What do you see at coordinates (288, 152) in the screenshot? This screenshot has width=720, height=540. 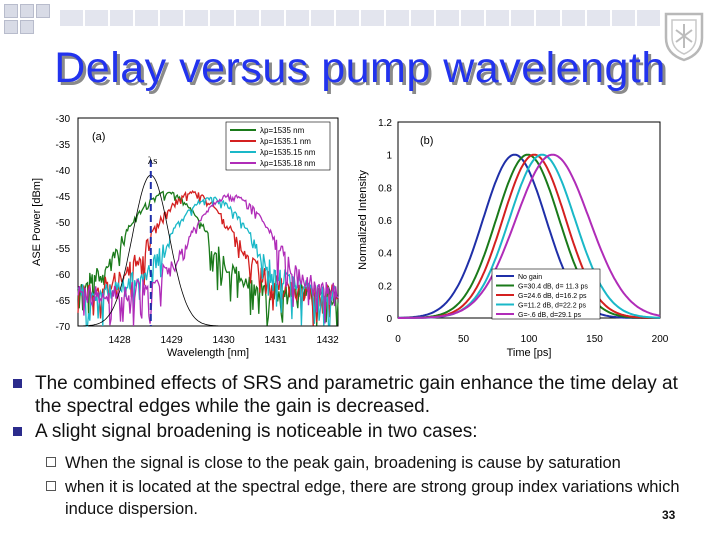 I see `chart-a-legend-entry: λp=1535.15 nm` at bounding box center [288, 152].